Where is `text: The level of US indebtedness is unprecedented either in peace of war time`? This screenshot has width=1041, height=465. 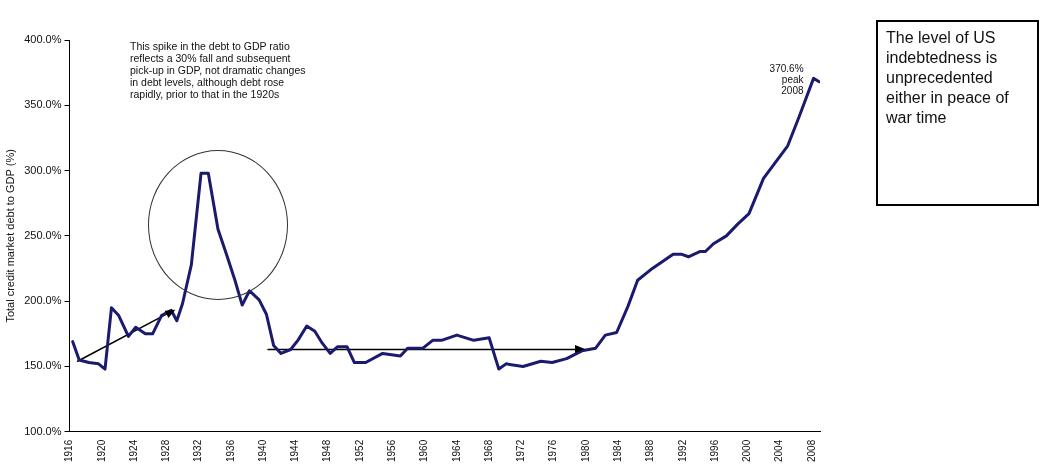 text: The level of US indebtedness is unprecedented either in peace of war time is located at coordinates (957, 113).